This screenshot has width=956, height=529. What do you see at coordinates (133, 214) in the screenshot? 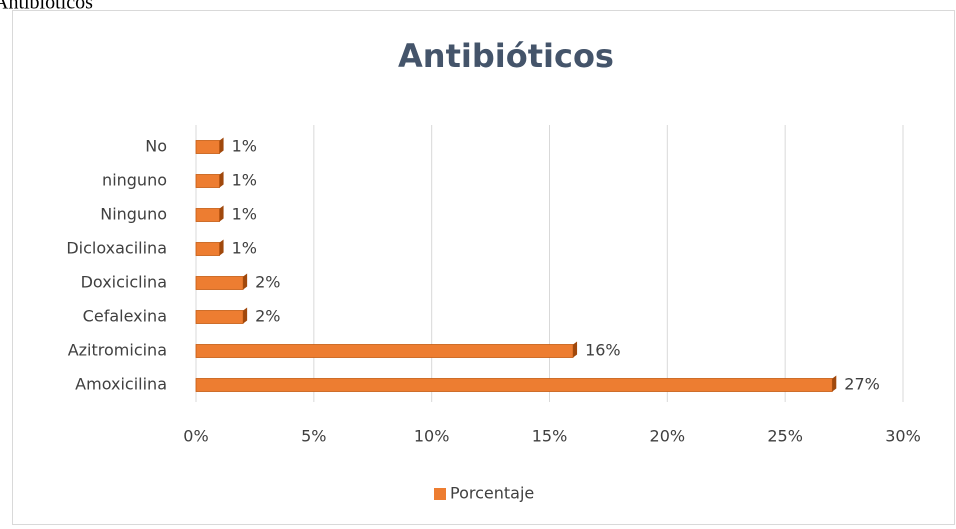
I see `y-tick-label: Ninguno` at bounding box center [133, 214].